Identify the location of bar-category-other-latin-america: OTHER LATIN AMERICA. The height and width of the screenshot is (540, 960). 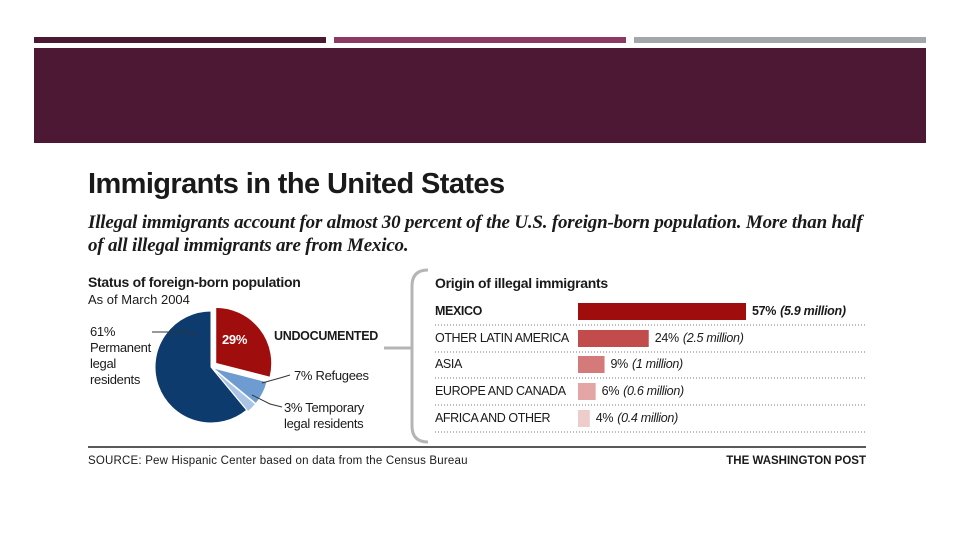
(502, 338).